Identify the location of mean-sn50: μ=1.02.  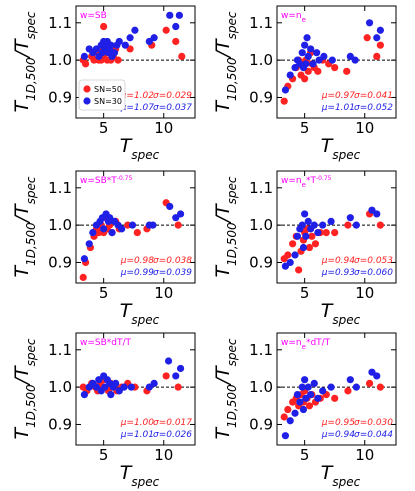
(137, 96).